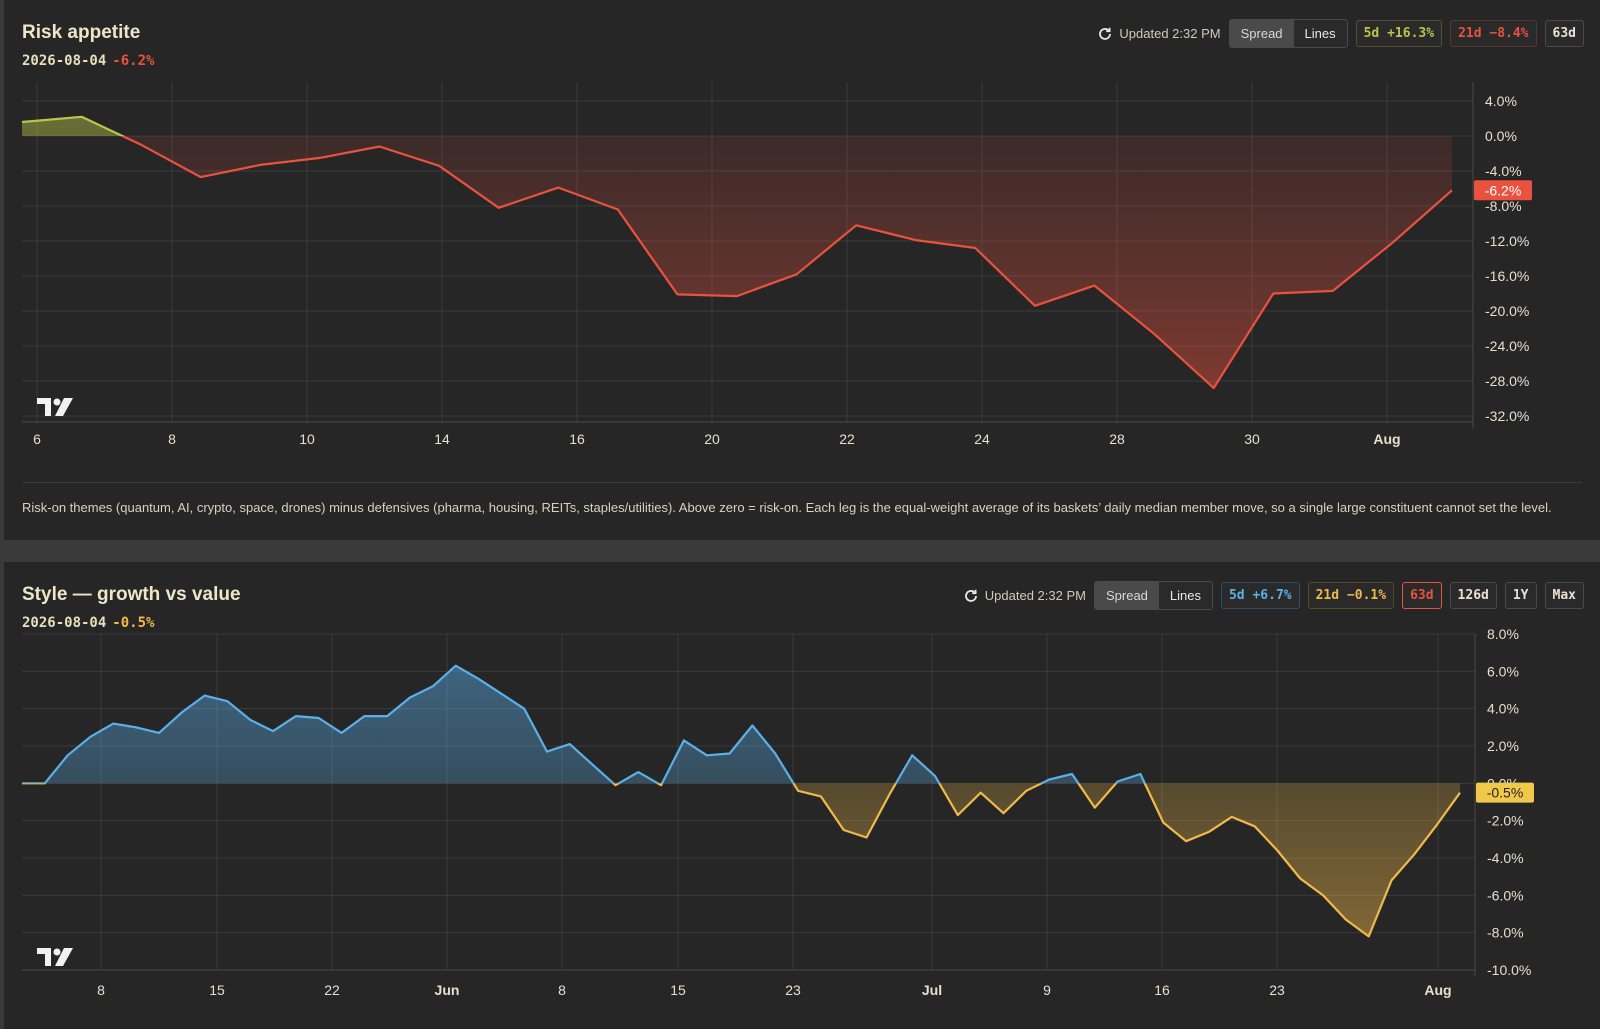 The width and height of the screenshot is (1600, 1029). Describe the element at coordinates (1503, 634) in the screenshot. I see `y-tick-label: 8.0%` at that location.